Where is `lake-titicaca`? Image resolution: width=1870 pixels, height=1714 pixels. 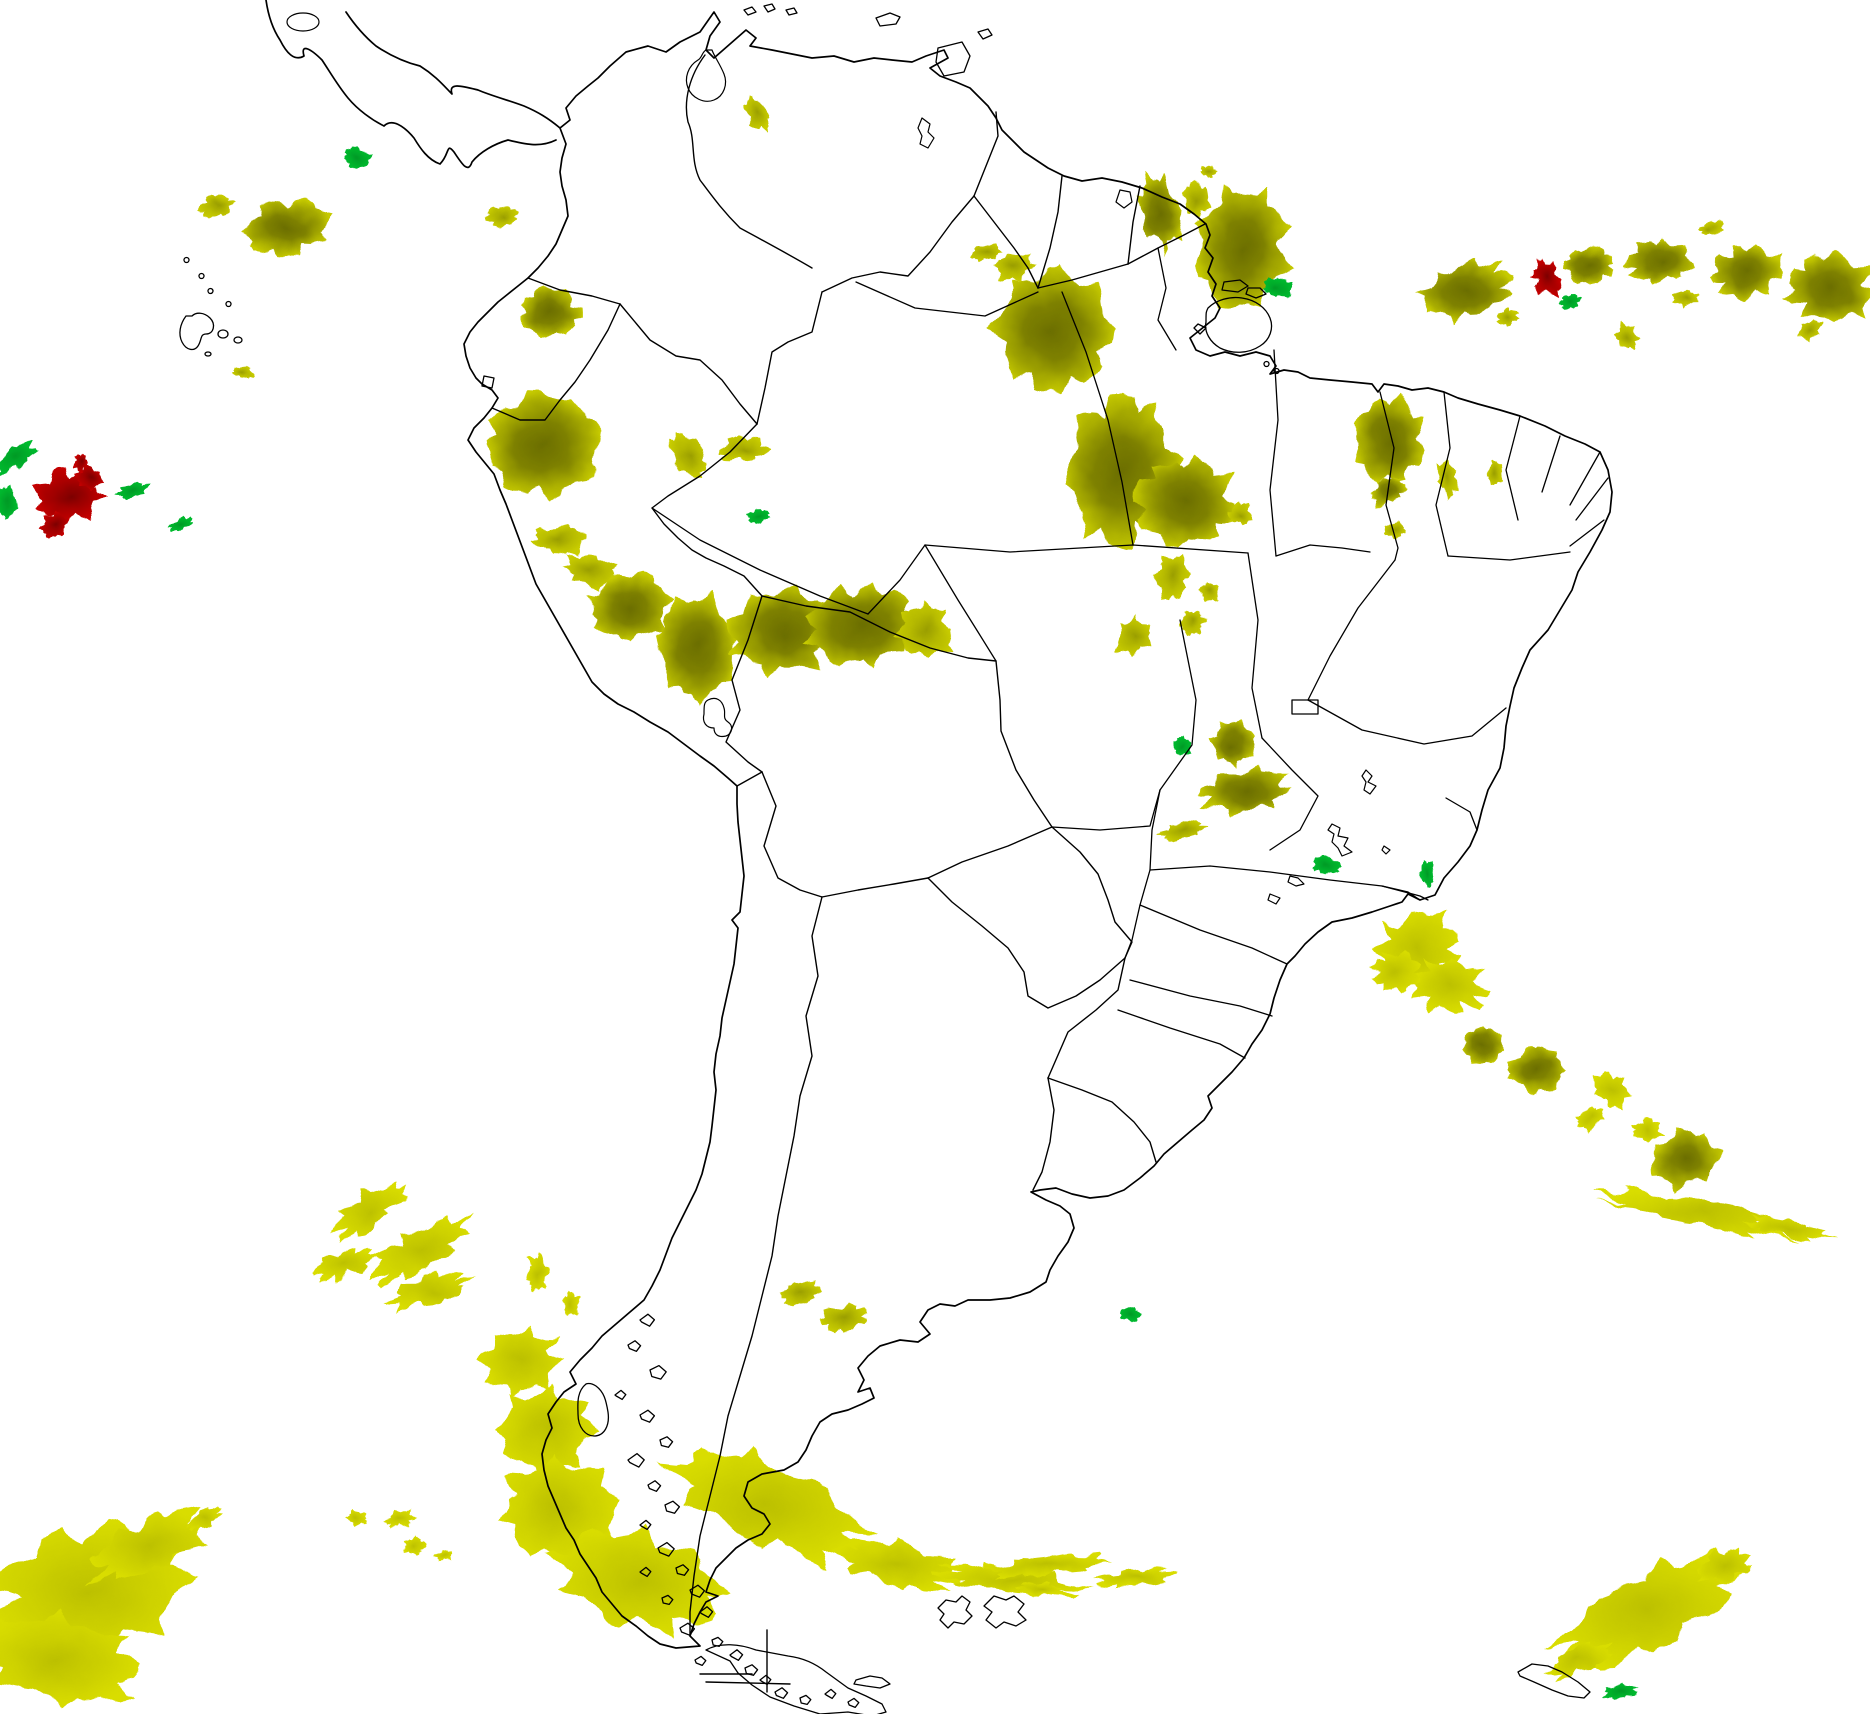
lake-titicaca is located at coordinates (717, 717).